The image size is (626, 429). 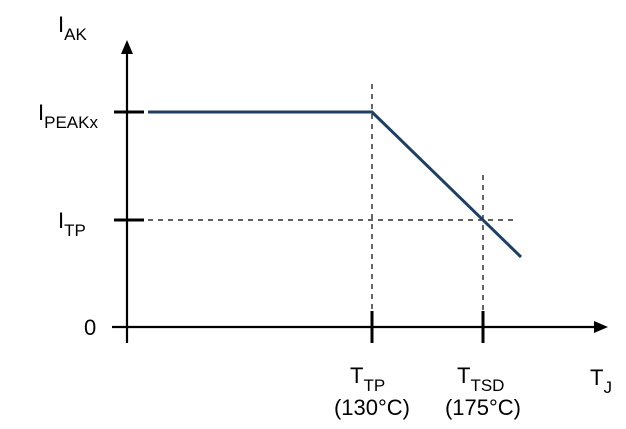 I want to click on y-tick-label-itp-sub: TP, so click(x=75, y=230).